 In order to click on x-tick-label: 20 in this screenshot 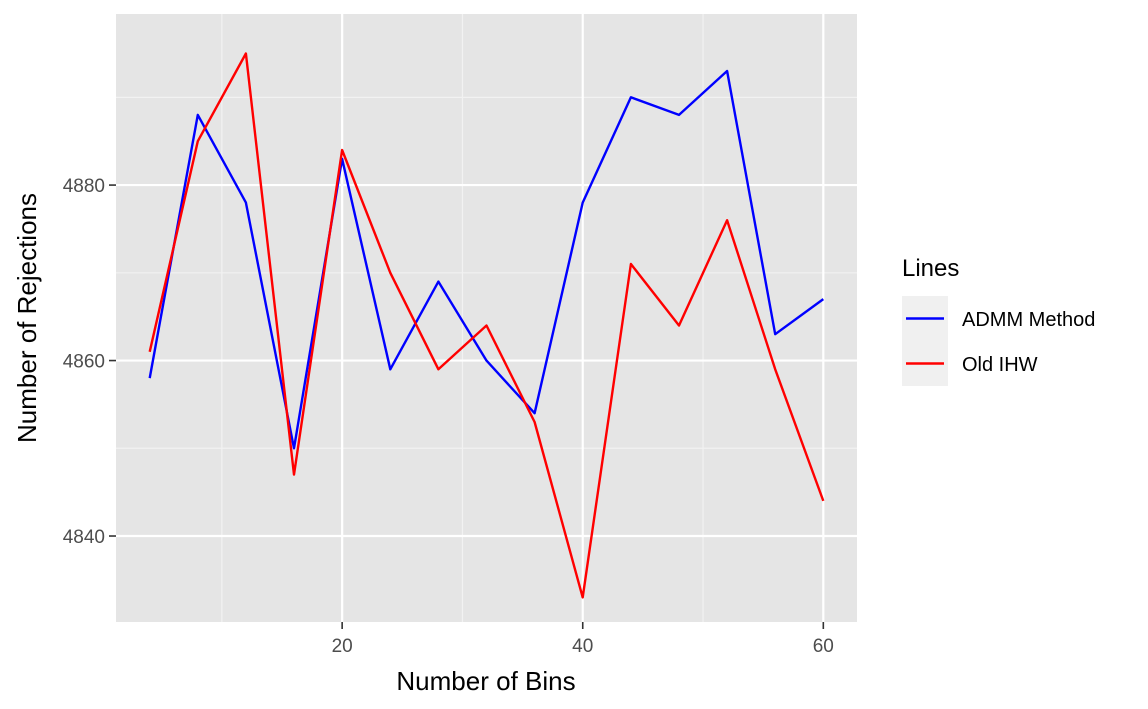, I will do `click(342, 646)`.